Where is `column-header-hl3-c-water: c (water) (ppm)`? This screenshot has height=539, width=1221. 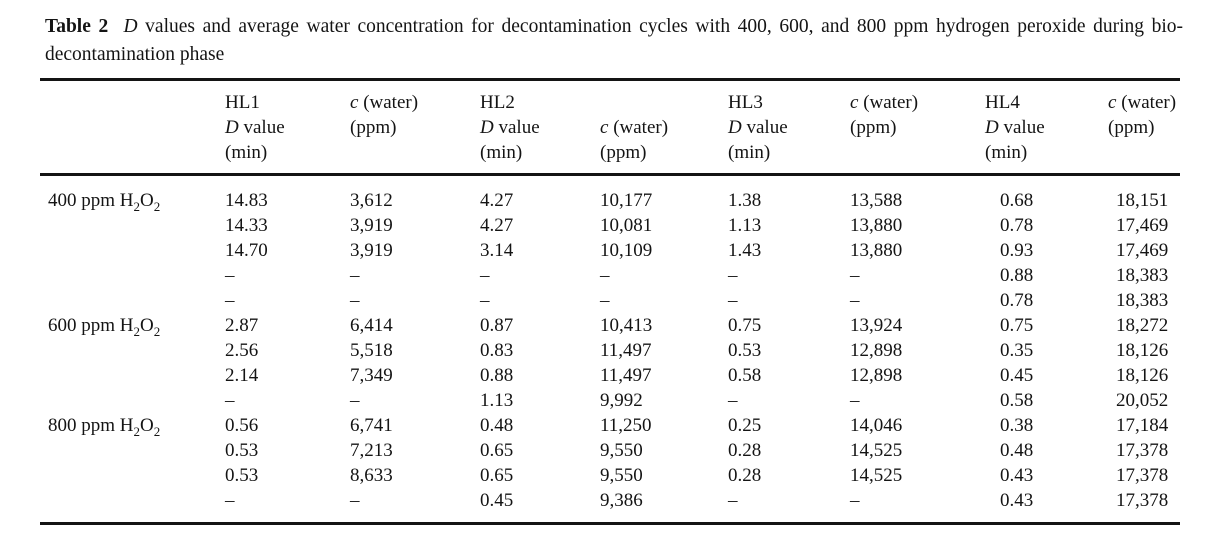
column-header-hl3-c-water: c (water) (ppm) is located at coordinates (917, 127).